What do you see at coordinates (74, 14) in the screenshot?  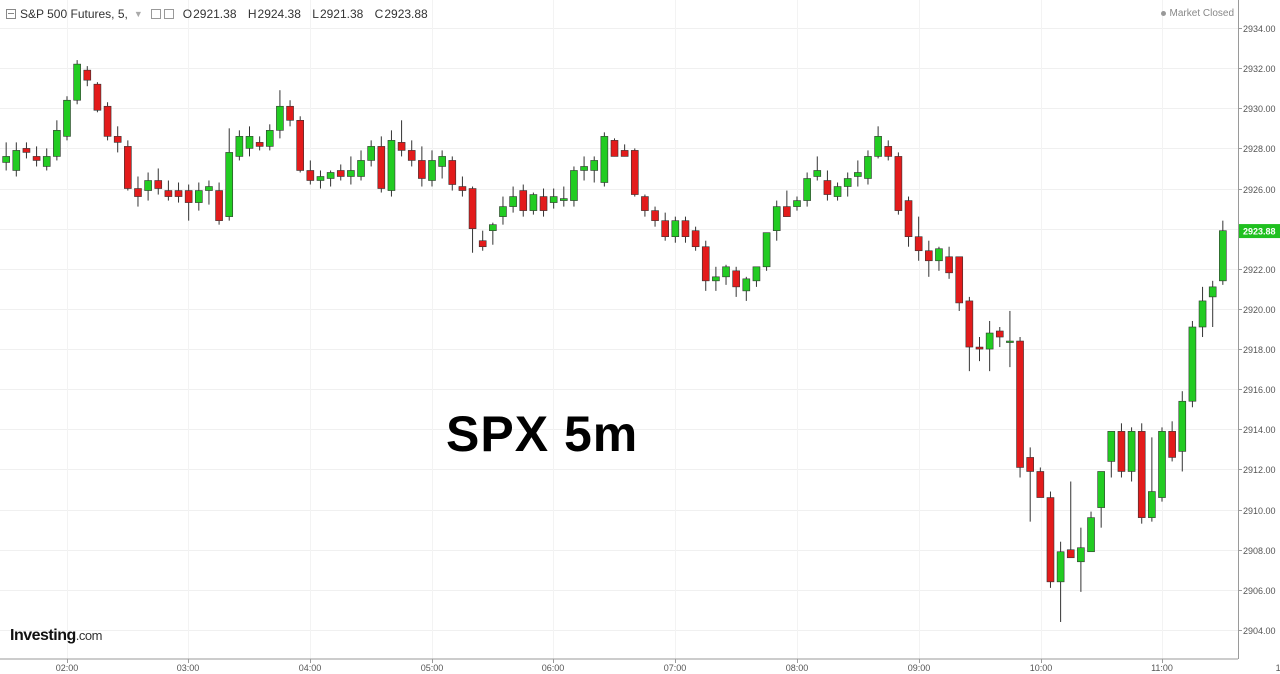 I see `symbol-title: S&P 500 Futures, 5,` at bounding box center [74, 14].